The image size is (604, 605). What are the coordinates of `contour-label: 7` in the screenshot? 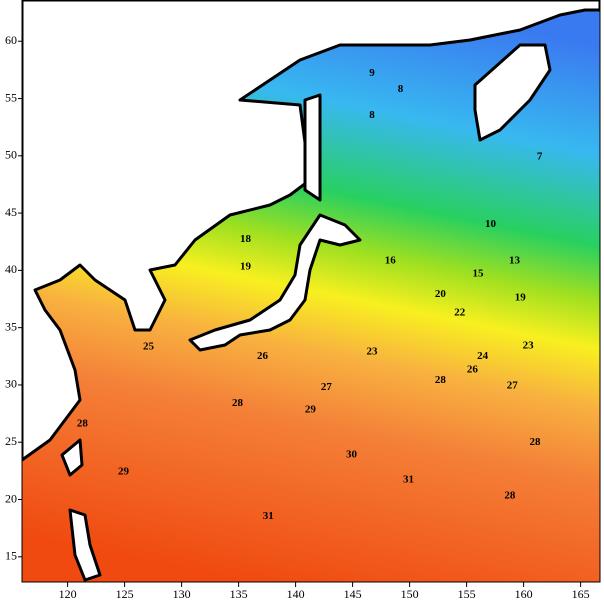 It's located at (540, 156).